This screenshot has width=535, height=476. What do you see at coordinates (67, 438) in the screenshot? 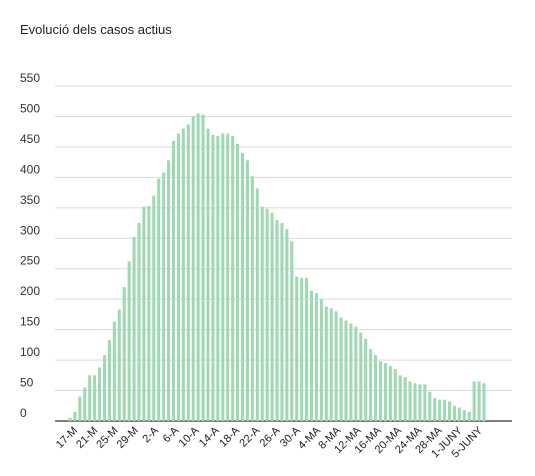
I see `x-tick-label: 17-M` at bounding box center [67, 438].